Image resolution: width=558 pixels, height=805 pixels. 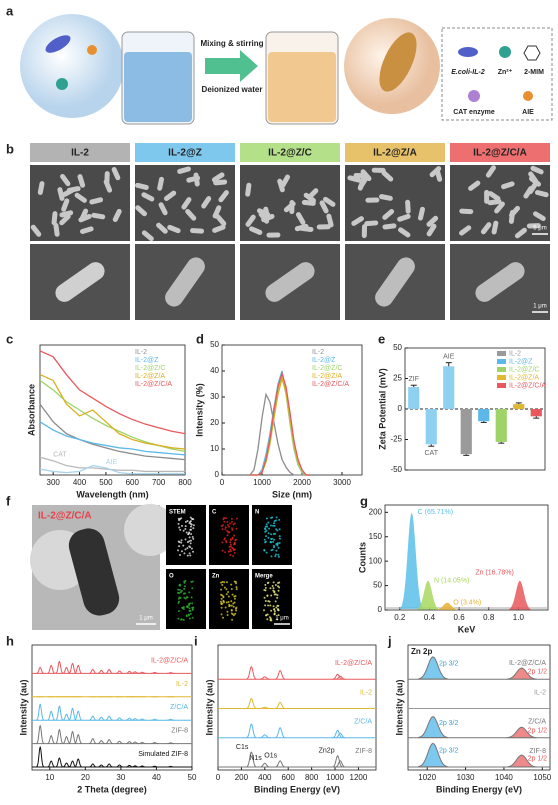 I want to click on peak-label: 2p 3/2, so click(x=449, y=663).